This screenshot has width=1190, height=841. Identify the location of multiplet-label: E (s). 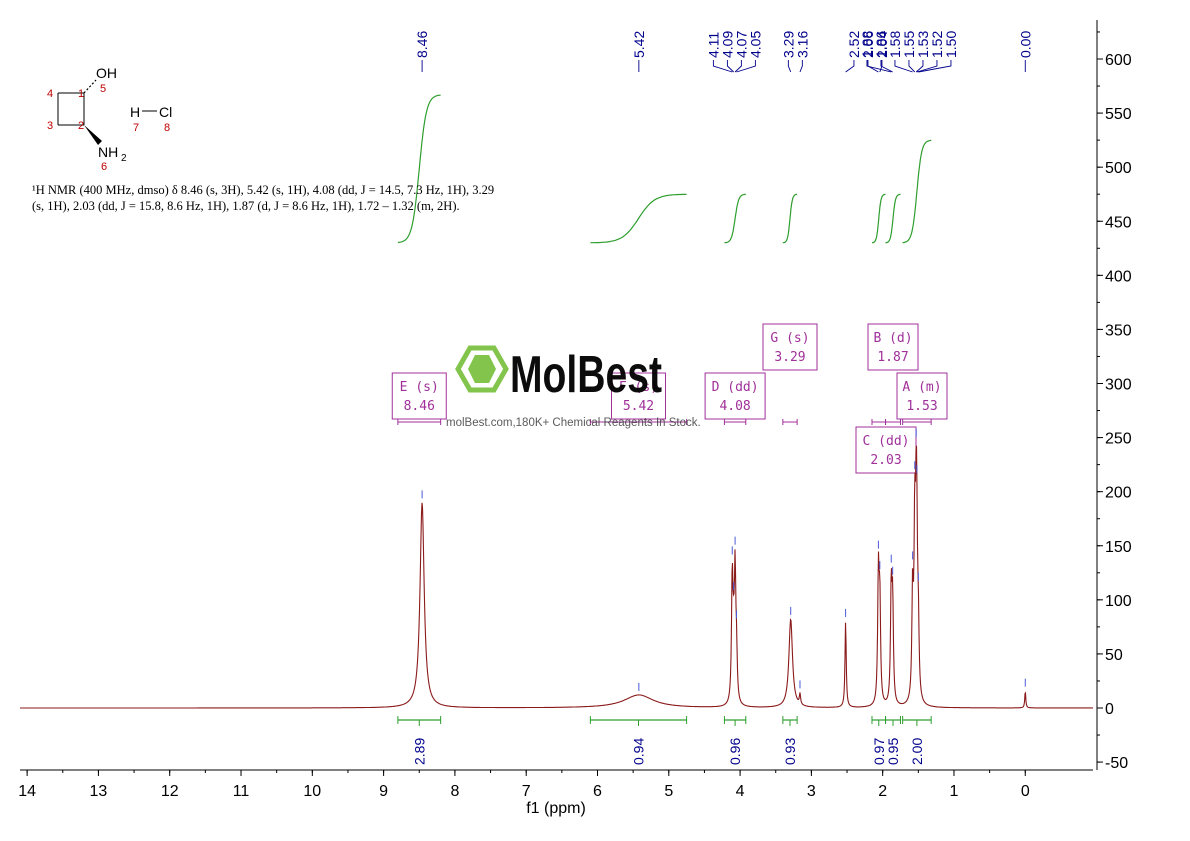
(419, 387).